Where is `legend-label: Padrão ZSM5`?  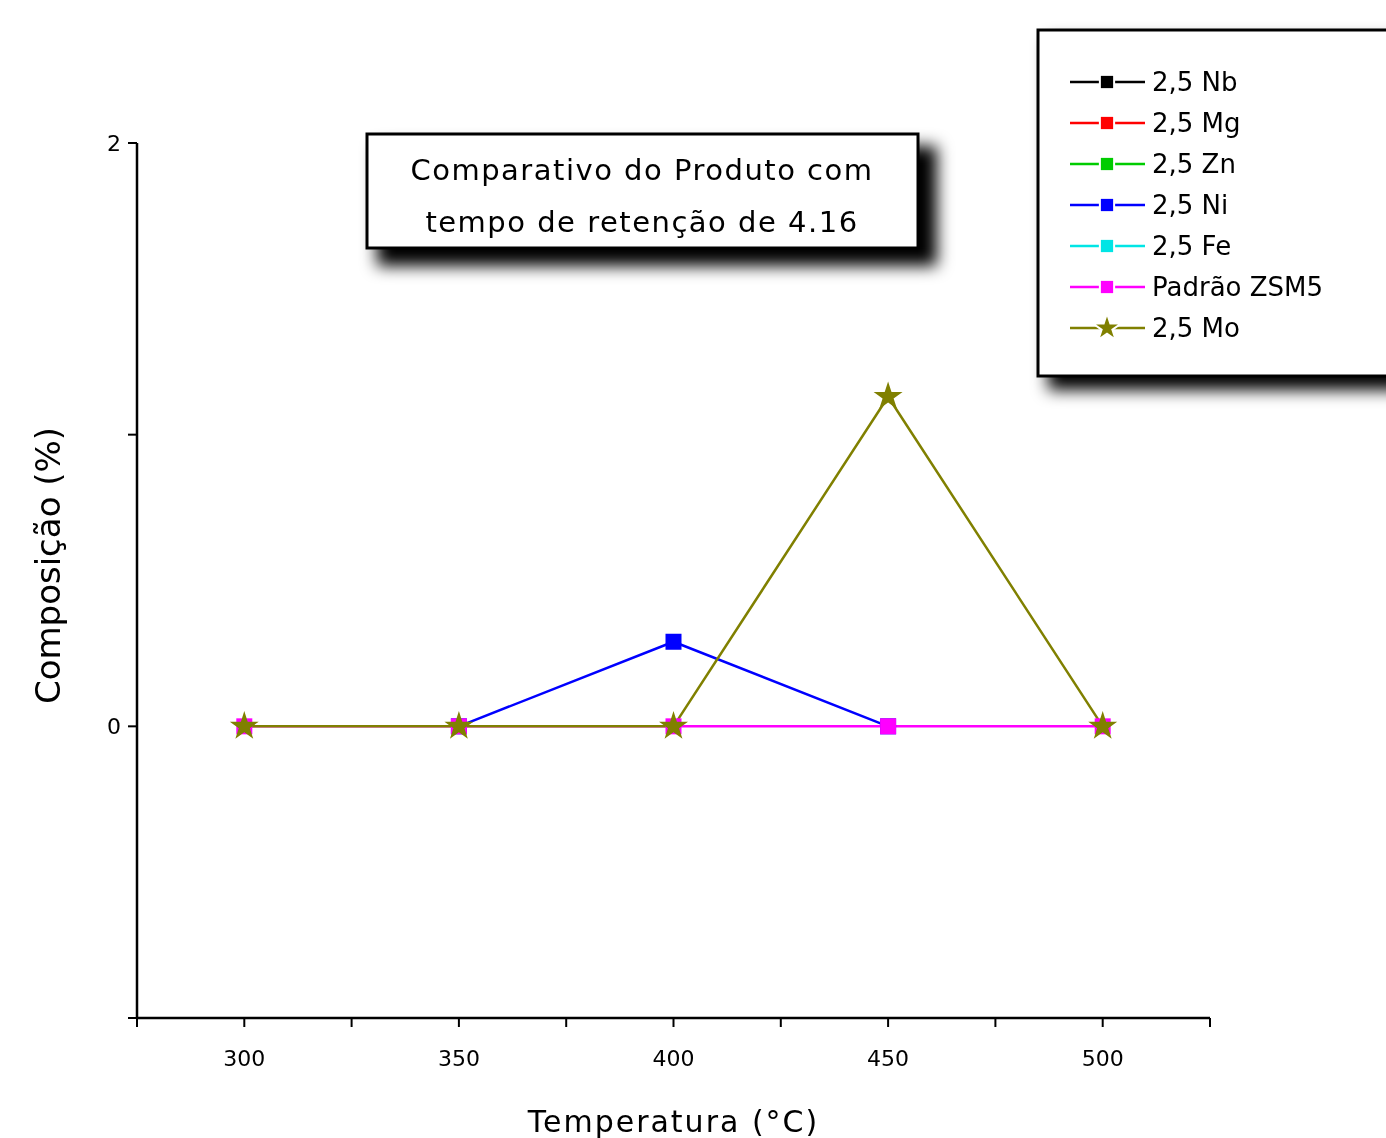 legend-label: Padrão ZSM5 is located at coordinates (1238, 287).